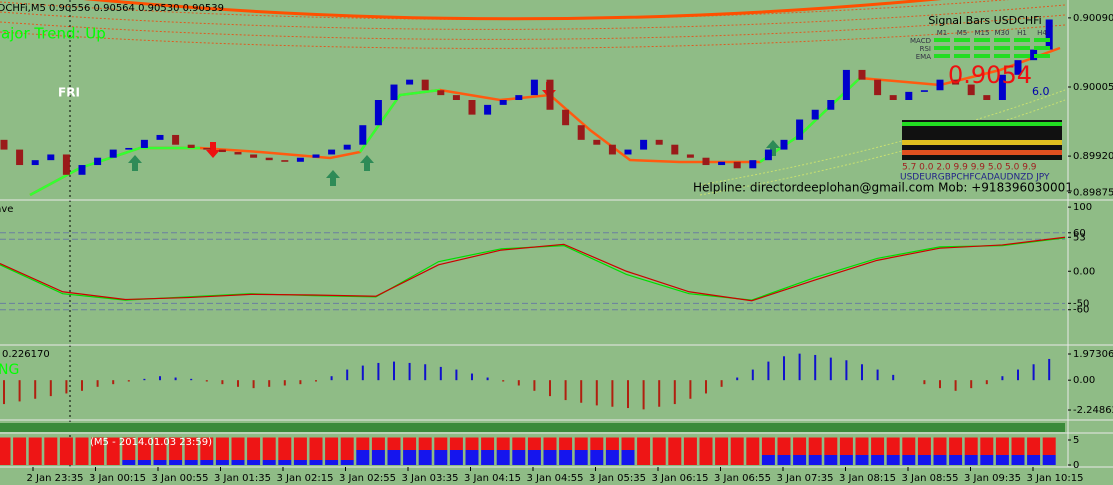 This screenshot has height=485, width=1113. I want to click on price: 0.9054, so click(990, 75).